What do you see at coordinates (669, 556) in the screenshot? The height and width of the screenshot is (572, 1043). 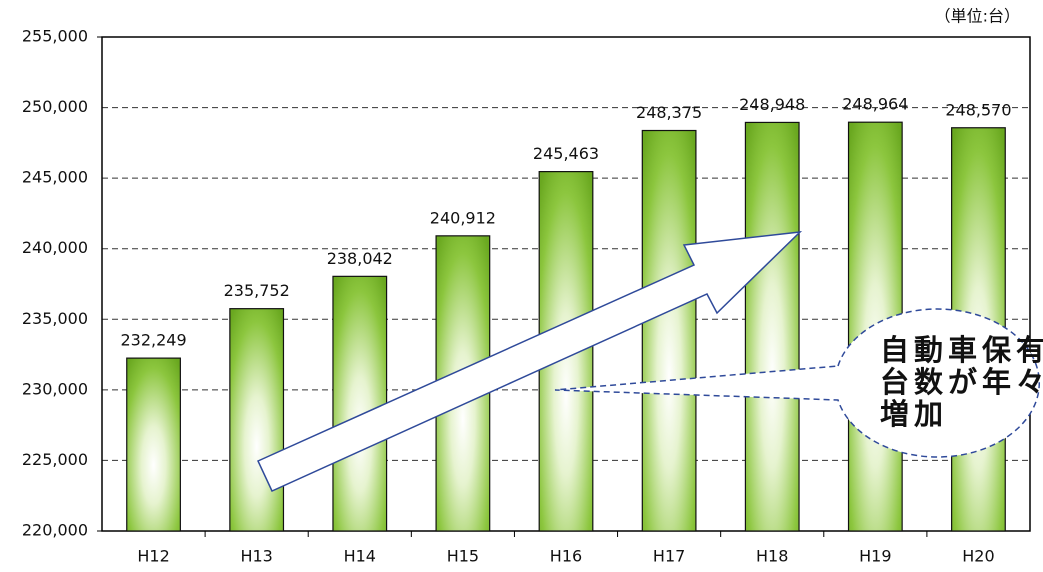 I see `x-tick-label: H17` at bounding box center [669, 556].